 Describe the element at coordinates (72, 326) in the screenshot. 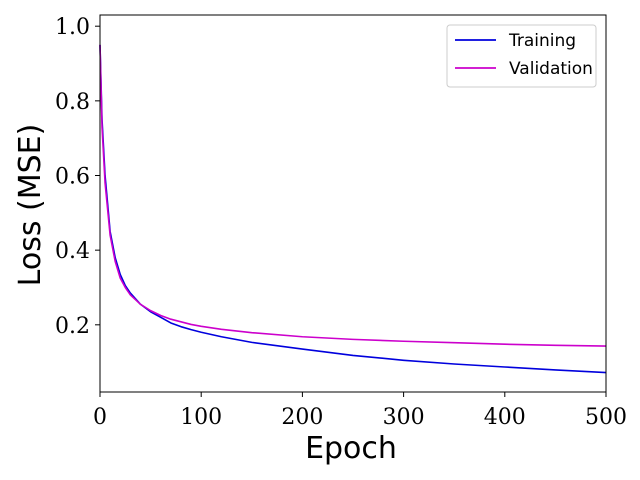

I see `y-tick-label: 0.2` at that location.